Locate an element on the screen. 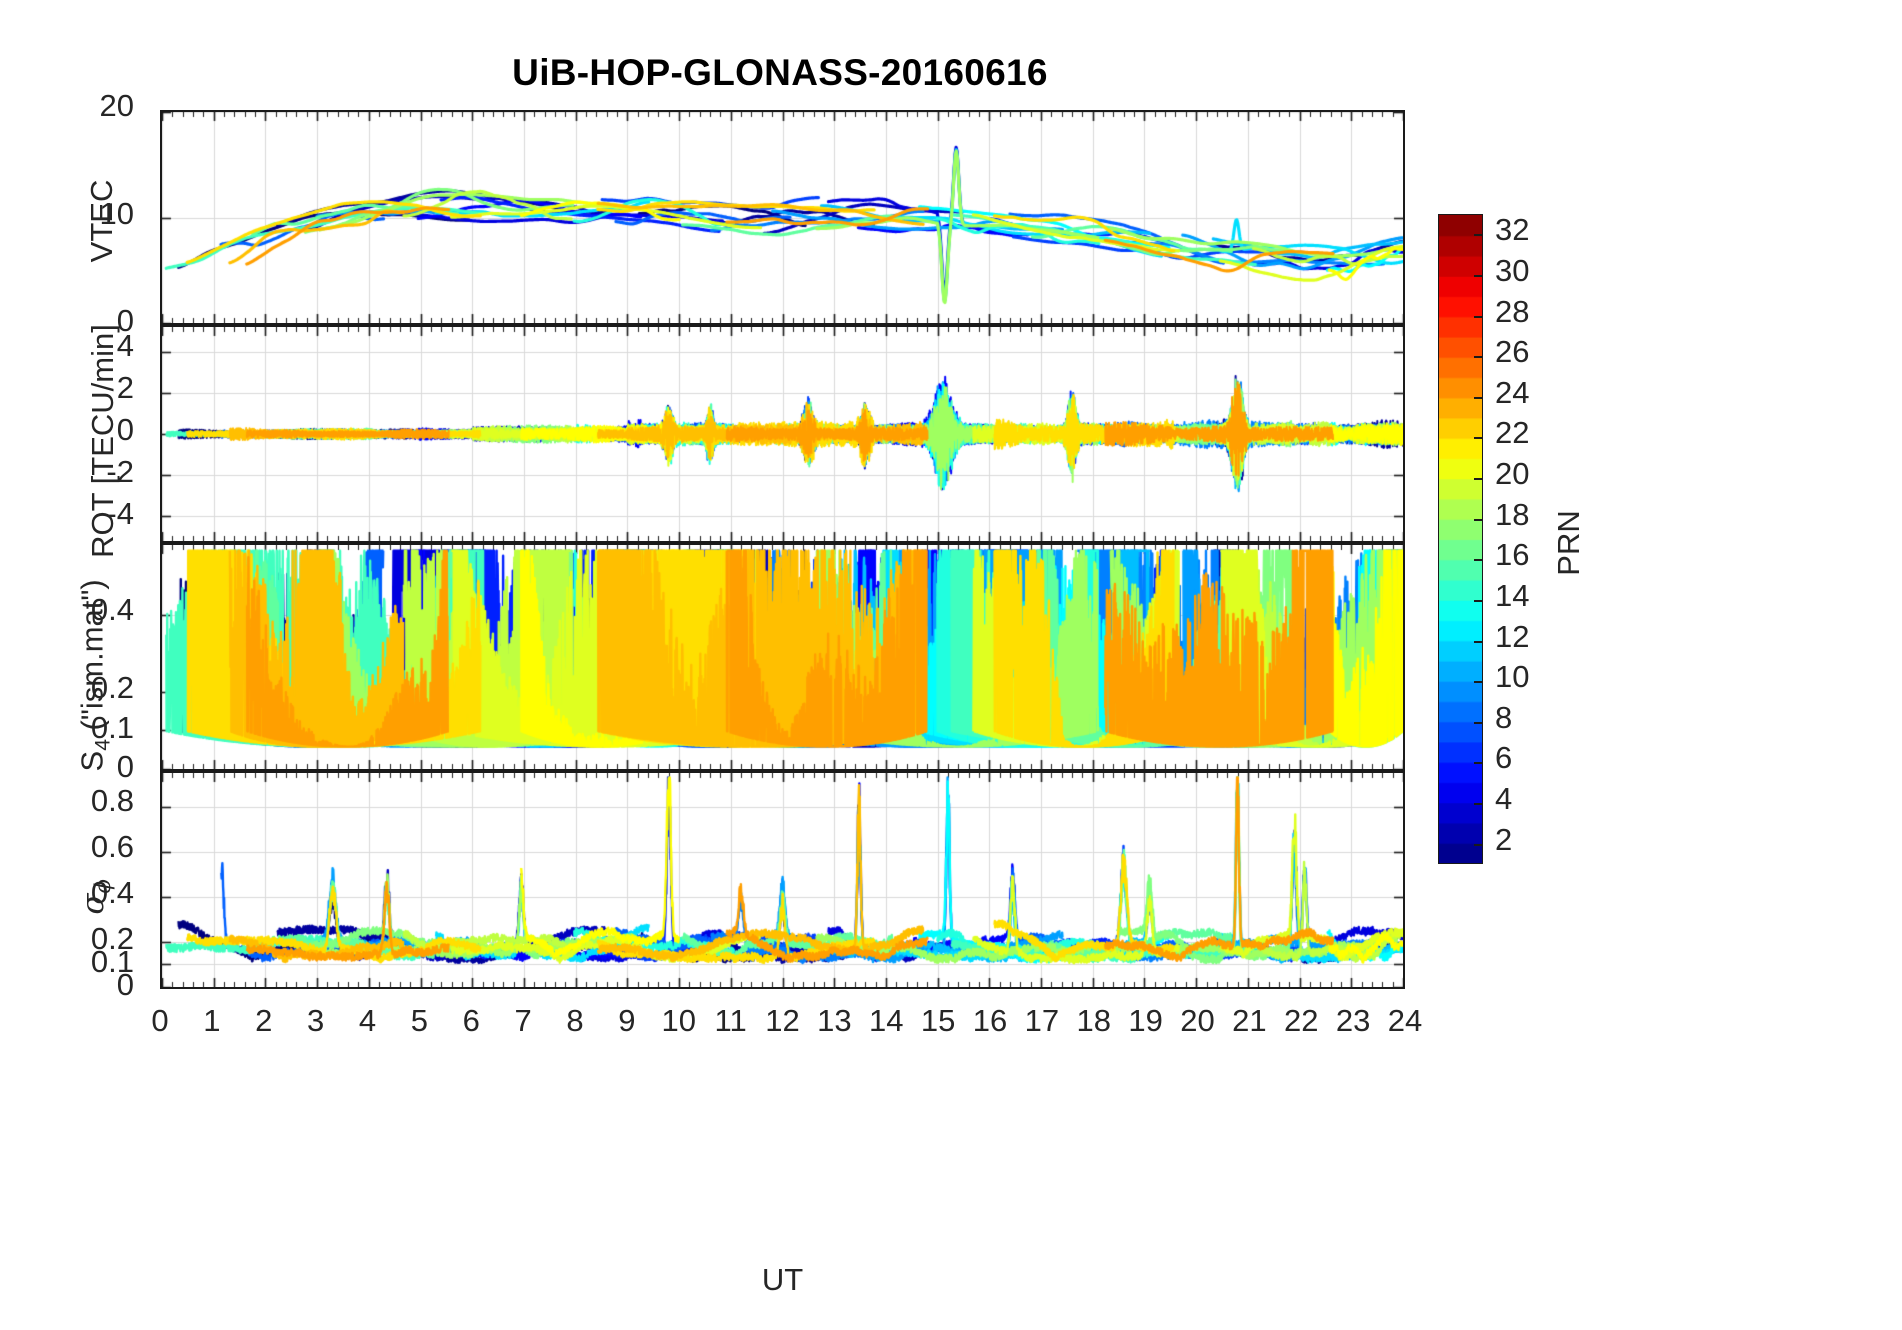 Image resolution: width=1902 pixels, height=1330 pixels. x-tick-7: 7 is located at coordinates (523, 1020).